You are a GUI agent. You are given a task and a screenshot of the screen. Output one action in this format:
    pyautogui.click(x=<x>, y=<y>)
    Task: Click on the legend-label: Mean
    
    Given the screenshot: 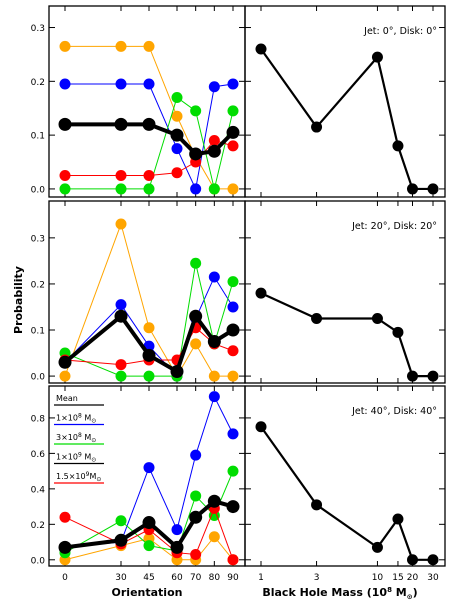 What is the action you would take?
    pyautogui.click(x=67, y=398)
    